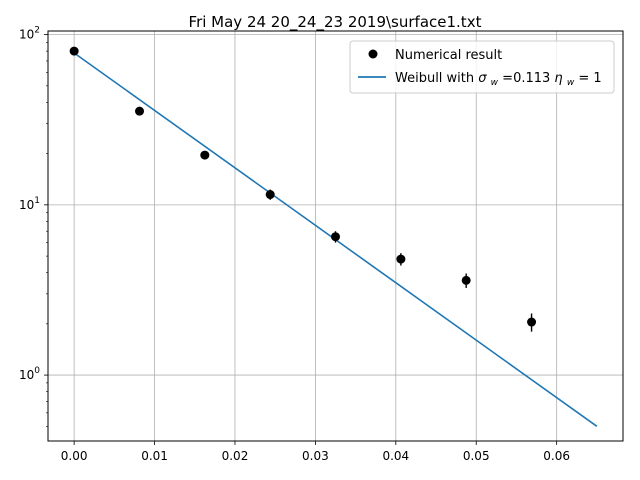 The image size is (640, 480). I want to click on x-tick-label: 0.06, so click(556, 456).